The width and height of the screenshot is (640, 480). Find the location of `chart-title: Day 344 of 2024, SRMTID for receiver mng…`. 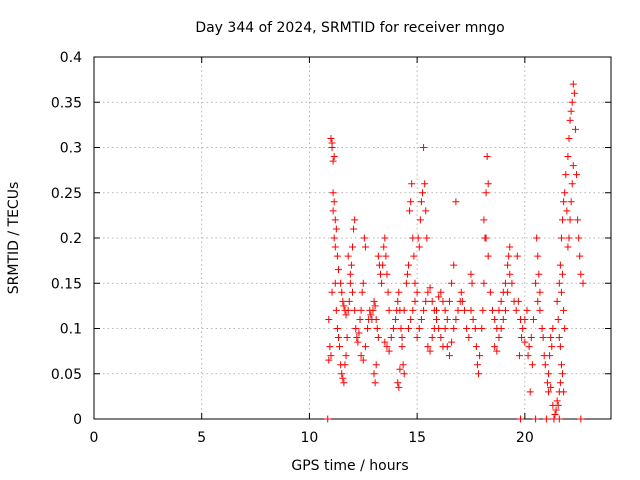

chart-title: Day 344 of 2024, SRMTID for receiver mng… is located at coordinates (349, 28).